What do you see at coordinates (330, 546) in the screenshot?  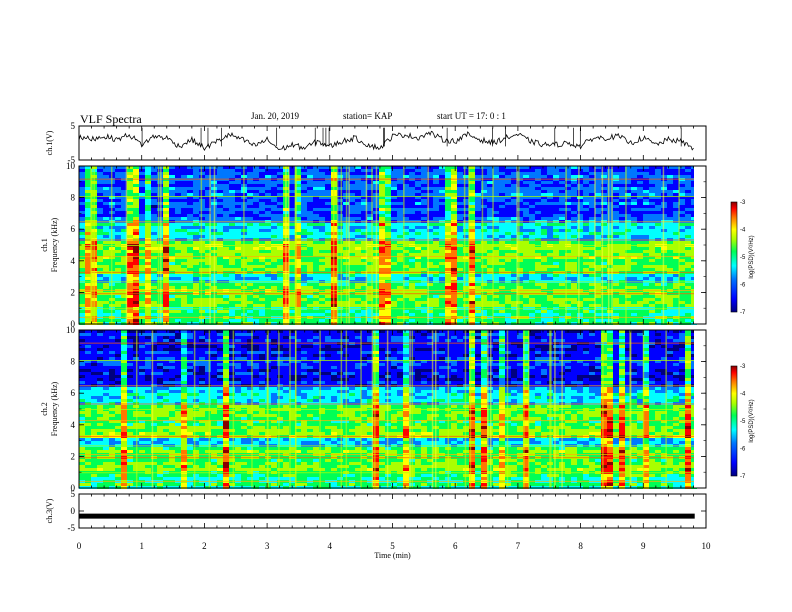 I see `x-tick-label: 4` at bounding box center [330, 546].